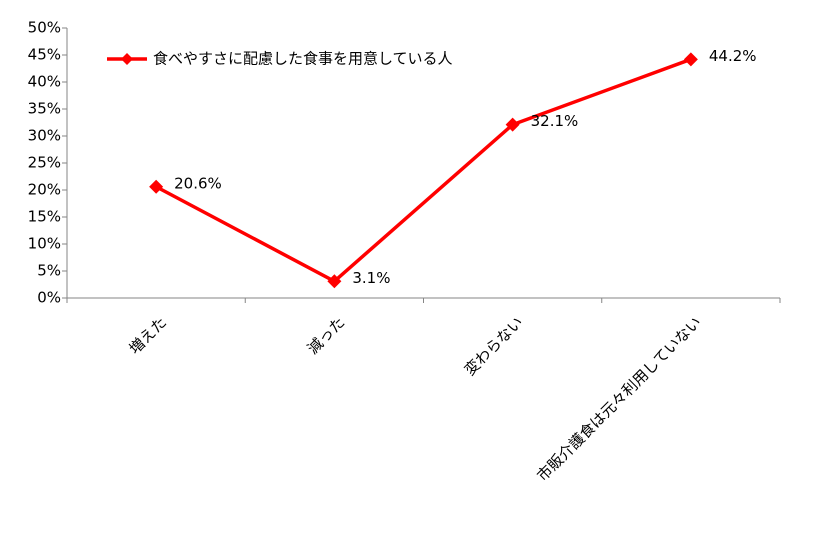  What do you see at coordinates (733, 56) in the screenshot?
I see `data-label: 44.2%` at bounding box center [733, 56].